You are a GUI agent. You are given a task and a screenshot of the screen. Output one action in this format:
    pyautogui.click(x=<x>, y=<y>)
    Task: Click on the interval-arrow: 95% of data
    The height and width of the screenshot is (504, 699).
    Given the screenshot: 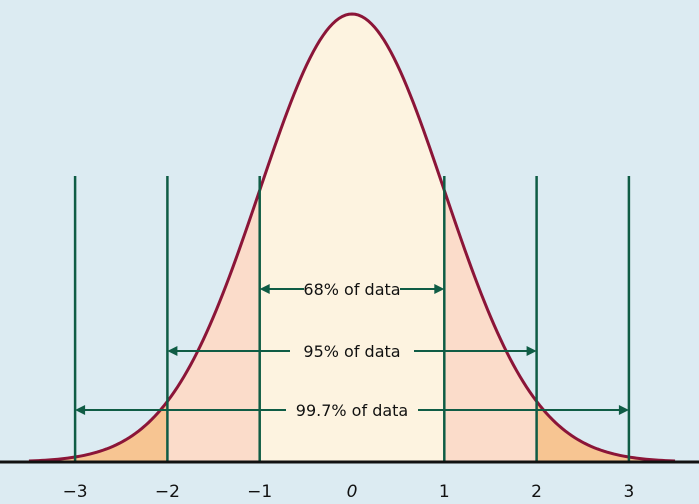 What is the action you would take?
    pyautogui.click(x=352, y=351)
    